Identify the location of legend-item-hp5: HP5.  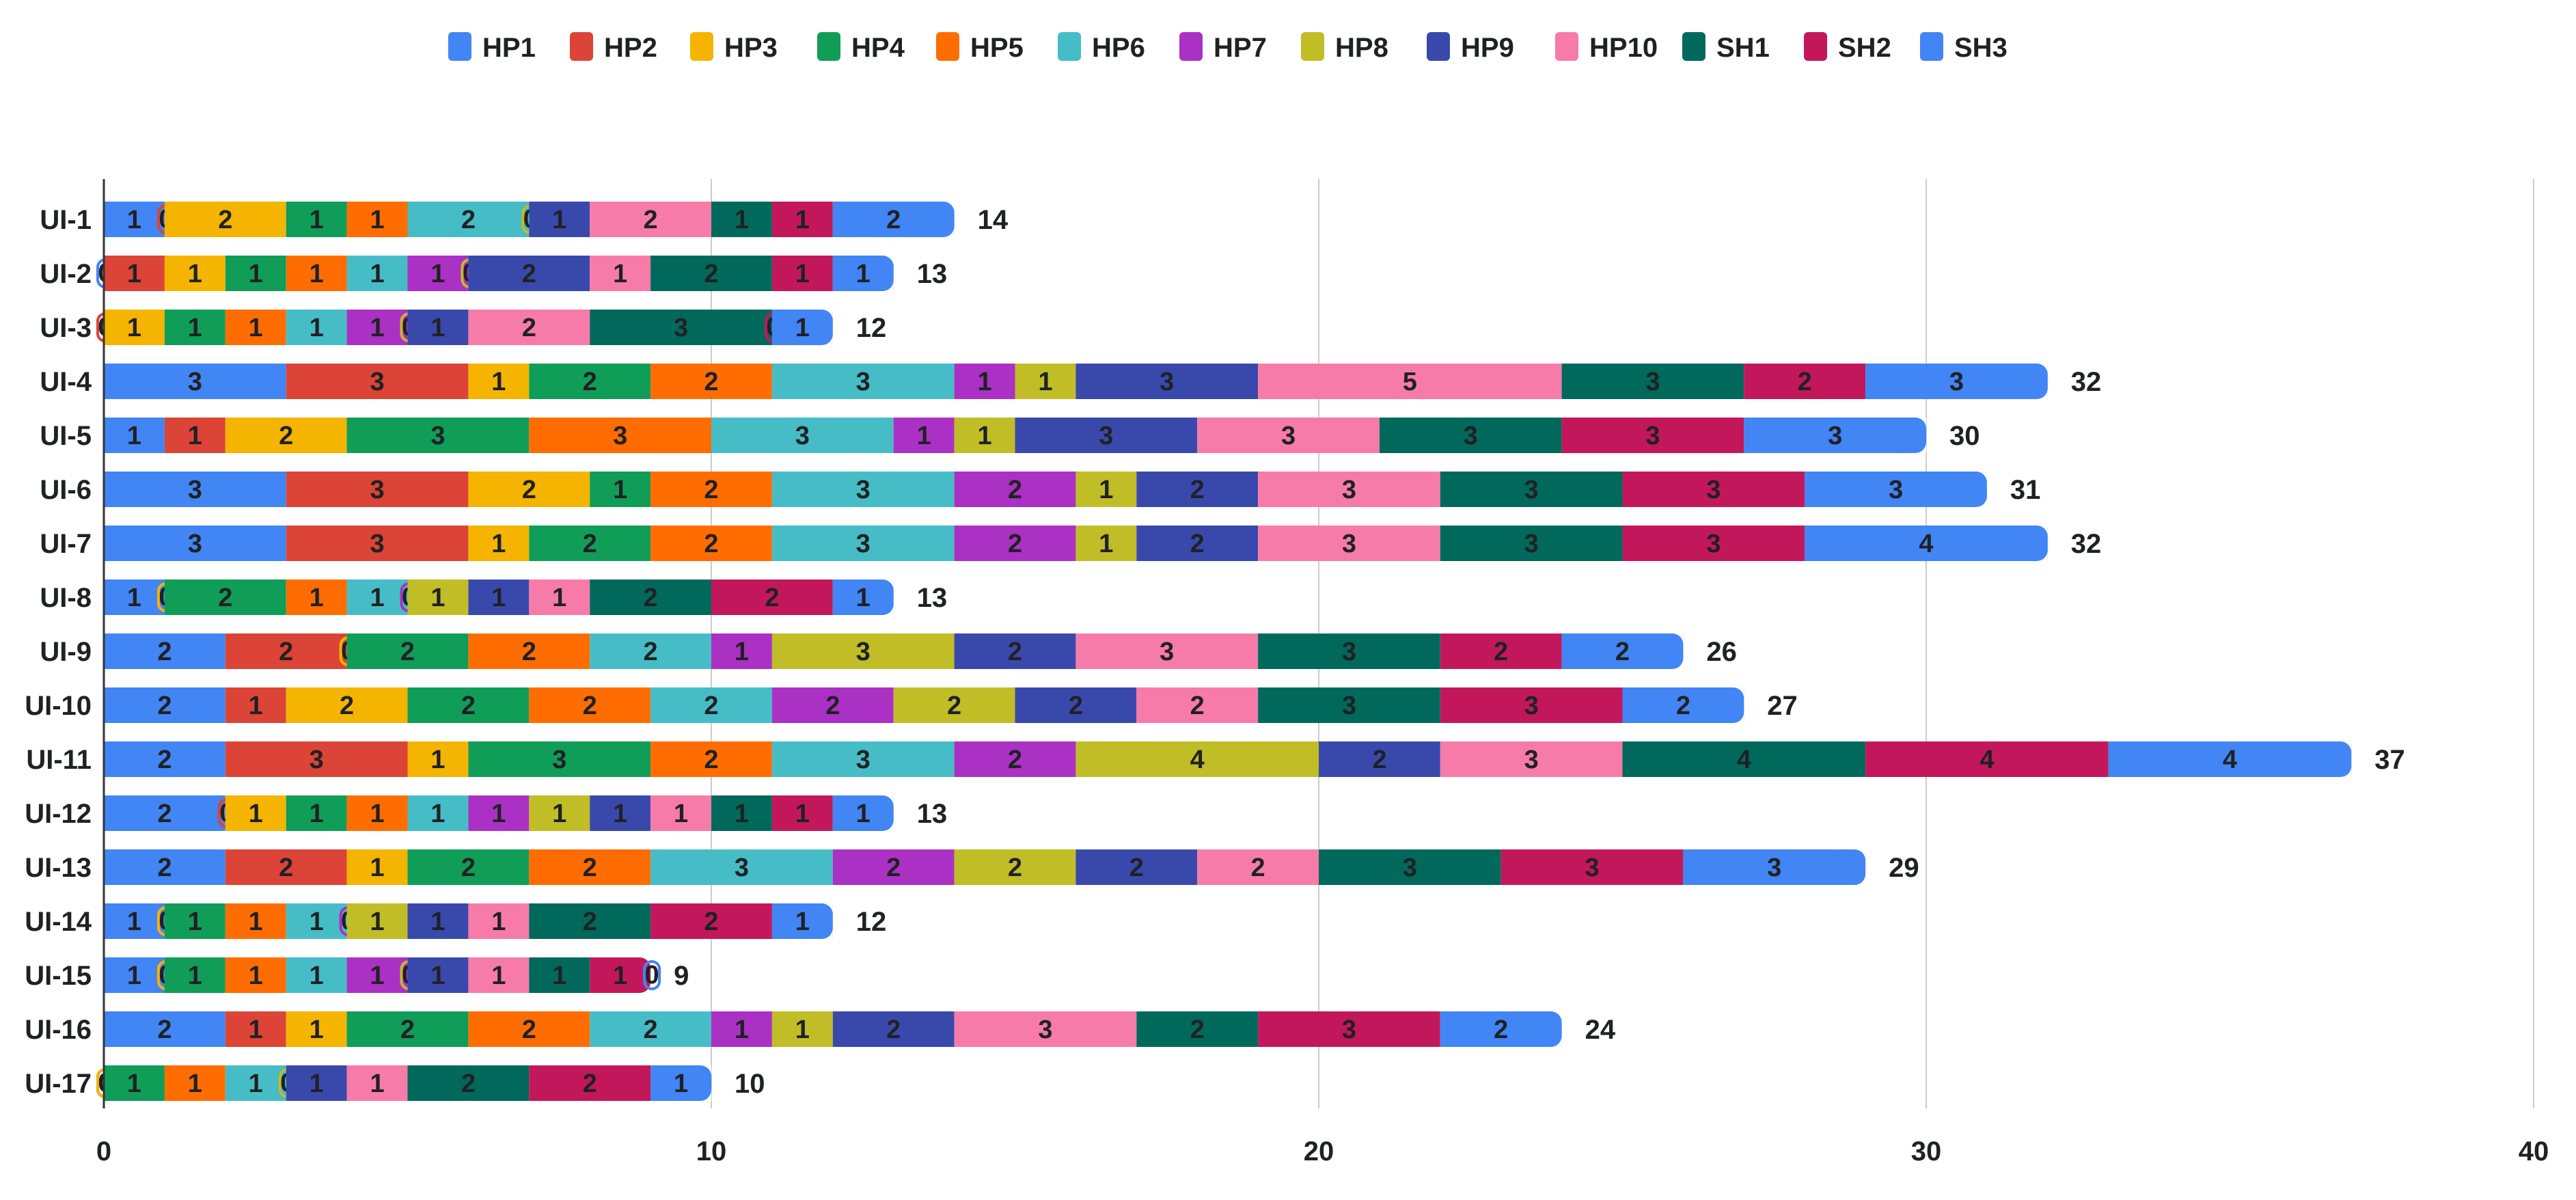
(980, 47).